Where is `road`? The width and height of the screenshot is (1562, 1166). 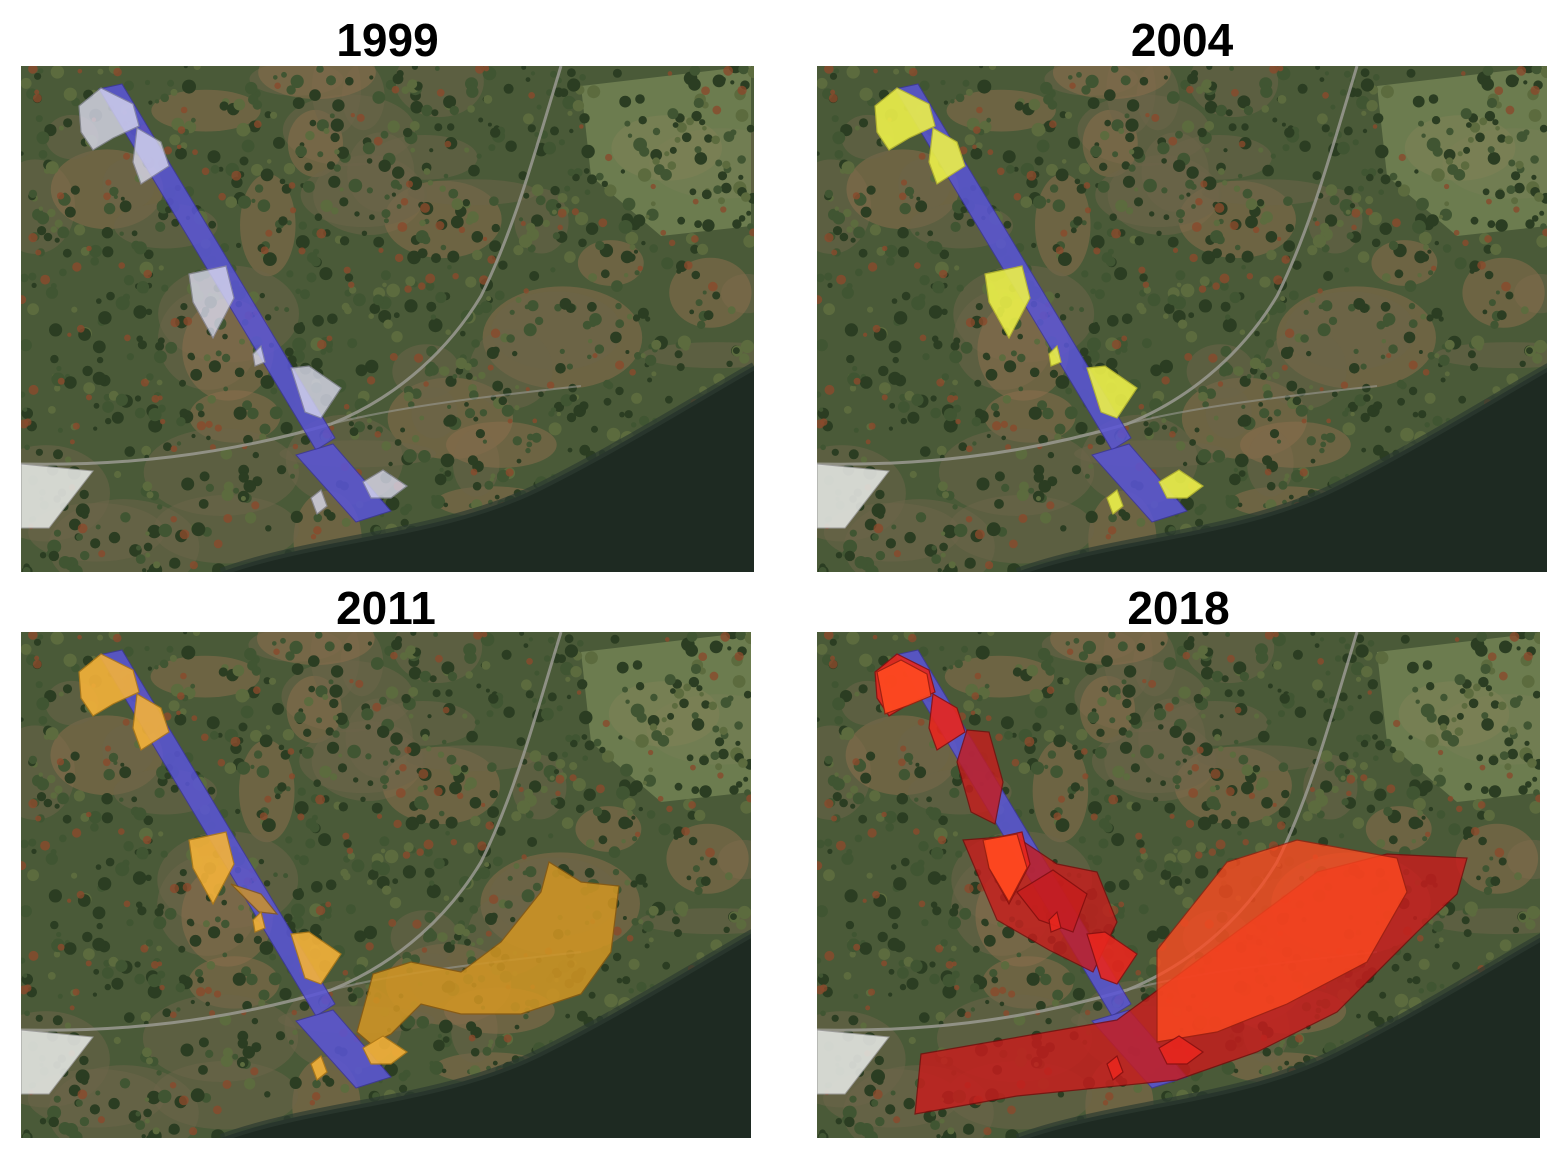
road is located at coordinates (292, 832).